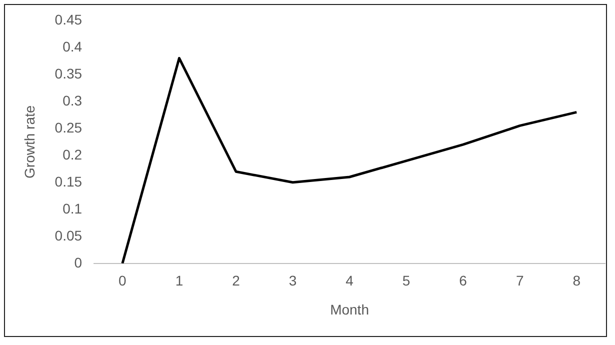 Image resolution: width=615 pixels, height=345 pixels. What do you see at coordinates (72, 100) in the screenshot?
I see `y-tick-label: 0.3` at bounding box center [72, 100].